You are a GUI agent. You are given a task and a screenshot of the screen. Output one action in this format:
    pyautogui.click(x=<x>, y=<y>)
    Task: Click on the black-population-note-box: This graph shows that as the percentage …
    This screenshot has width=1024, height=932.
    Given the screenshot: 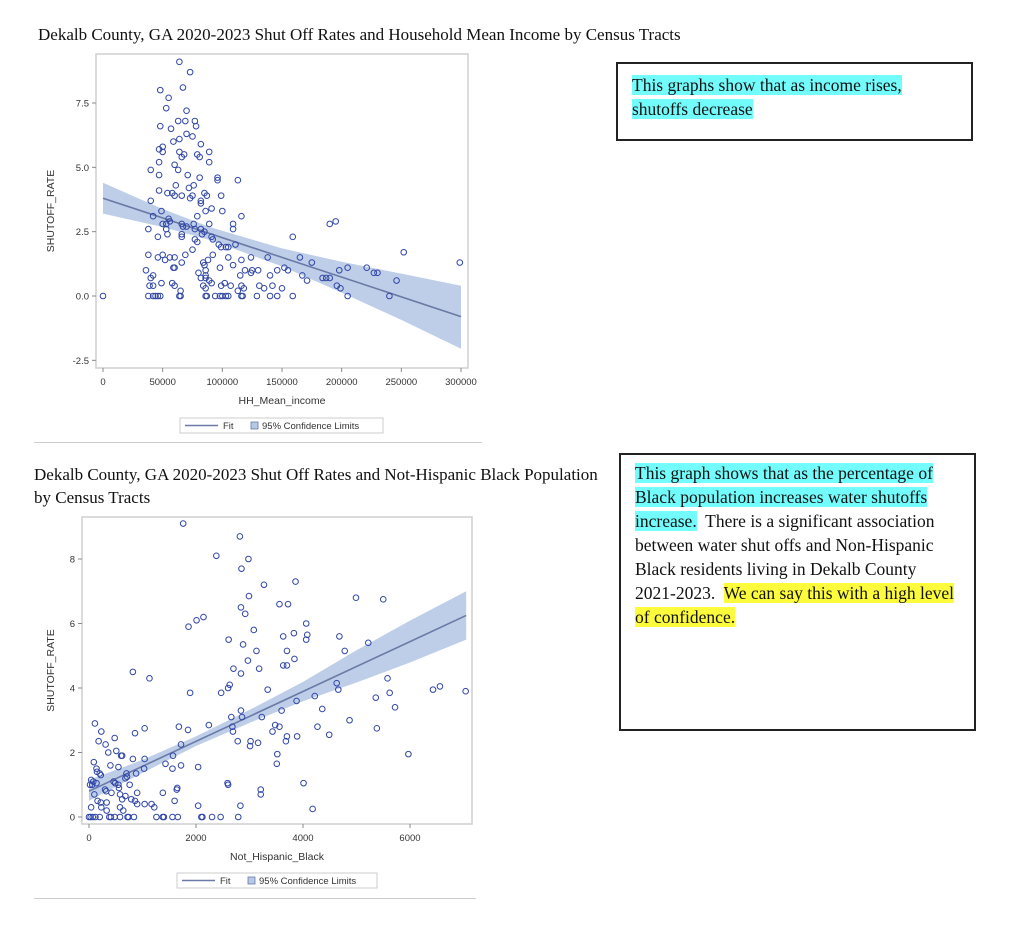 What is the action you would take?
    pyautogui.click(x=797, y=592)
    